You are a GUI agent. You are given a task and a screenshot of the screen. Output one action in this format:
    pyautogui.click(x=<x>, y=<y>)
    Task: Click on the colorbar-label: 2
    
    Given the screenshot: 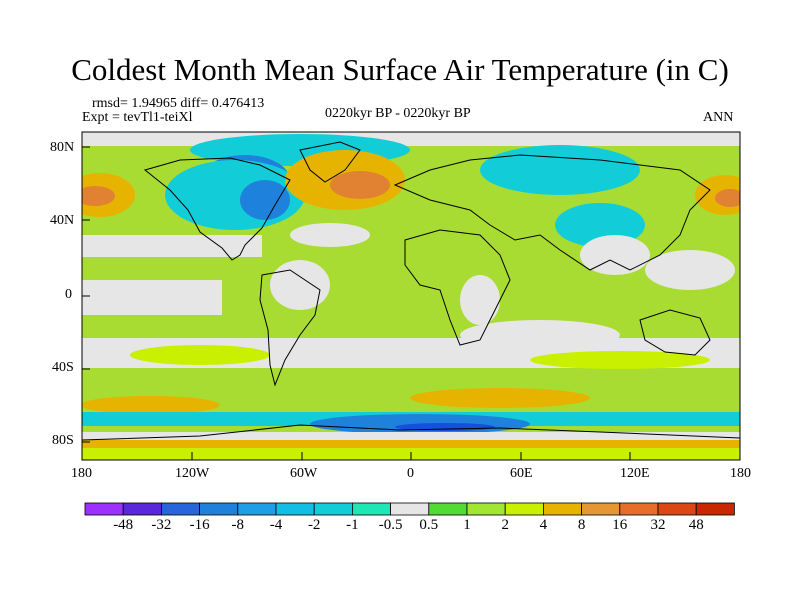 What is the action you would take?
    pyautogui.click(x=505, y=525)
    